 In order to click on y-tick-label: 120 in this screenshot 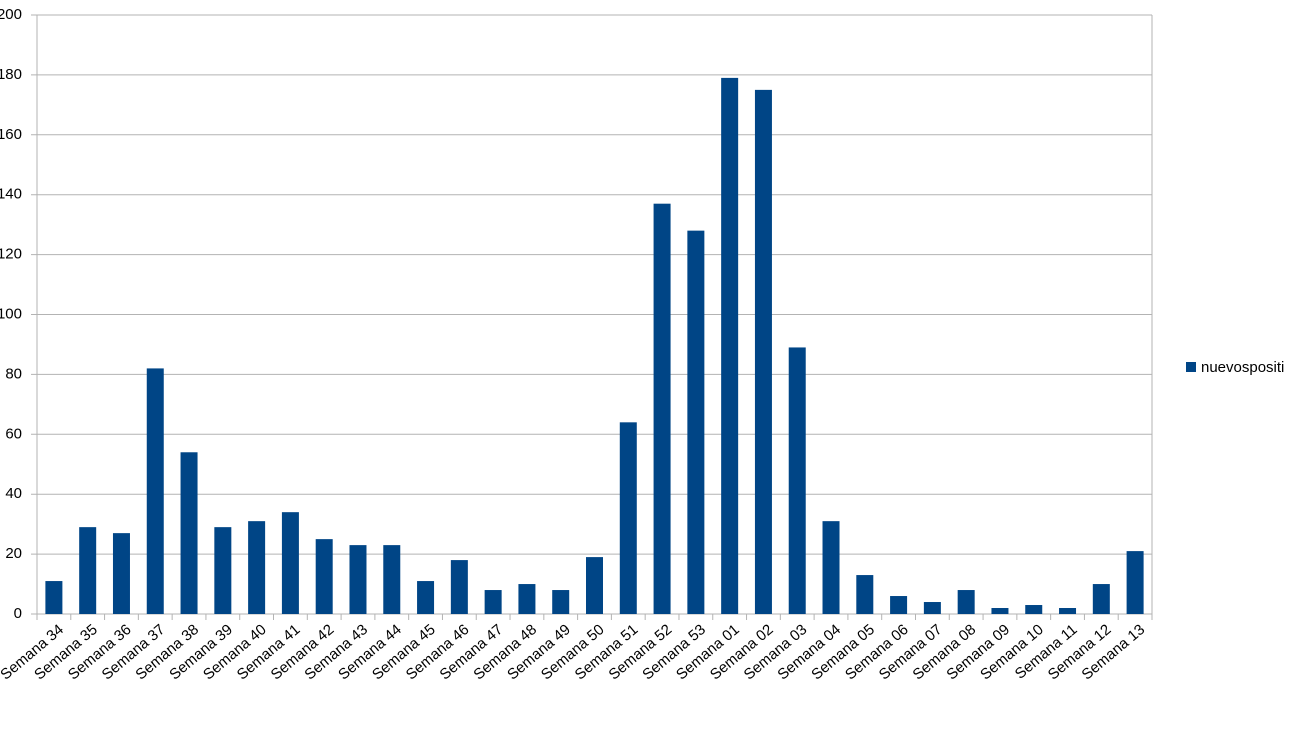, I will do `click(11, 254)`.